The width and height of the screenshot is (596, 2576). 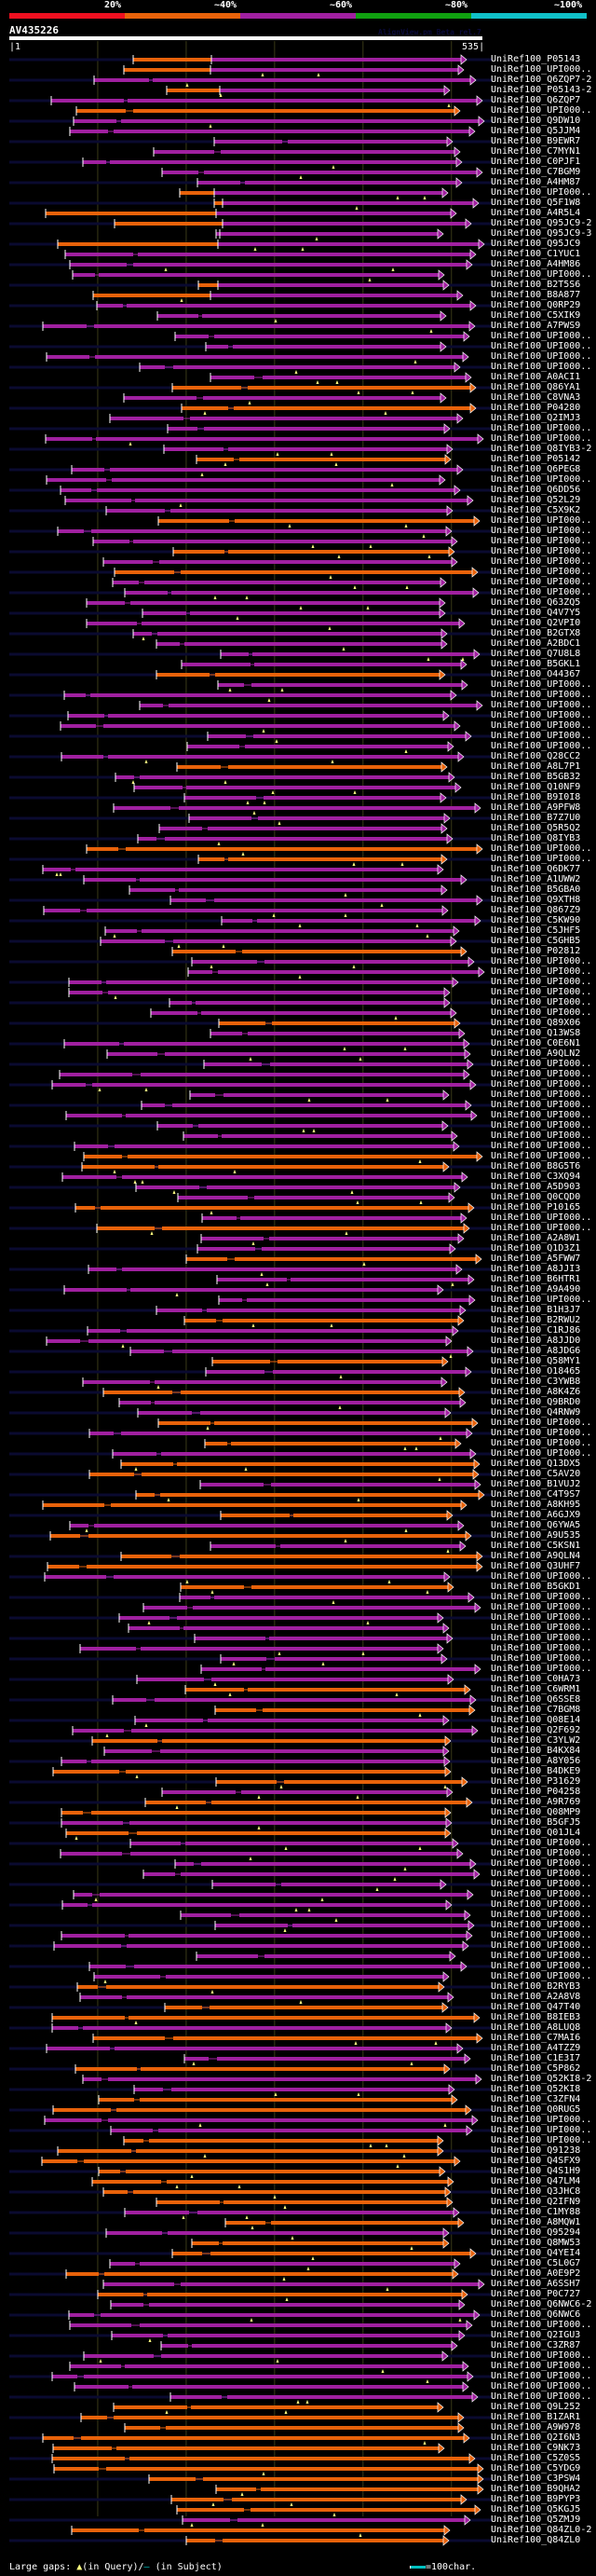 What do you see at coordinates (536, 377) in the screenshot?
I see `hit-label: UniRef100_A0ACI1` at bounding box center [536, 377].